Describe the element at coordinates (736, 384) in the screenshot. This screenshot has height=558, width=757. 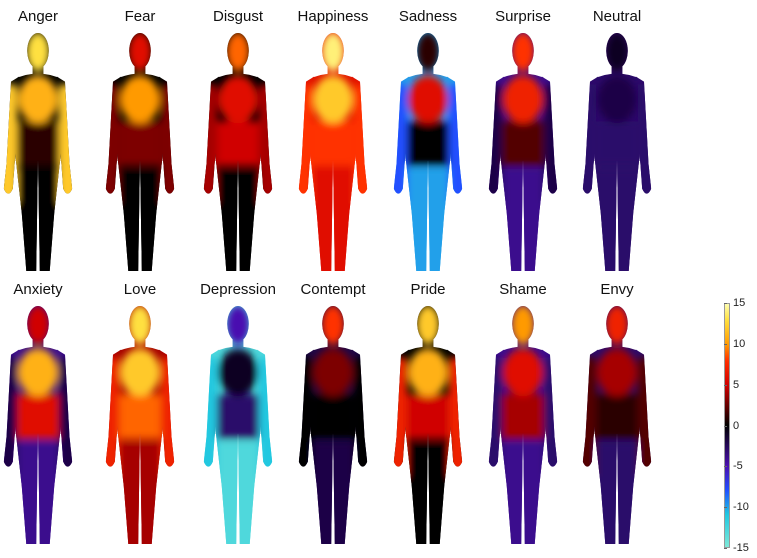
I see `colorbar-tick-label: 5` at that location.